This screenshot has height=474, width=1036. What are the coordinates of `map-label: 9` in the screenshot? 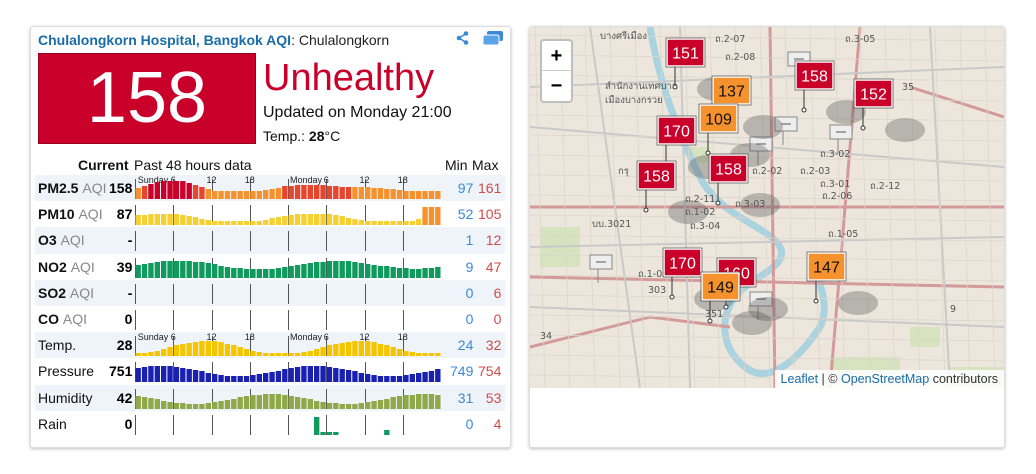 It's located at (953, 309).